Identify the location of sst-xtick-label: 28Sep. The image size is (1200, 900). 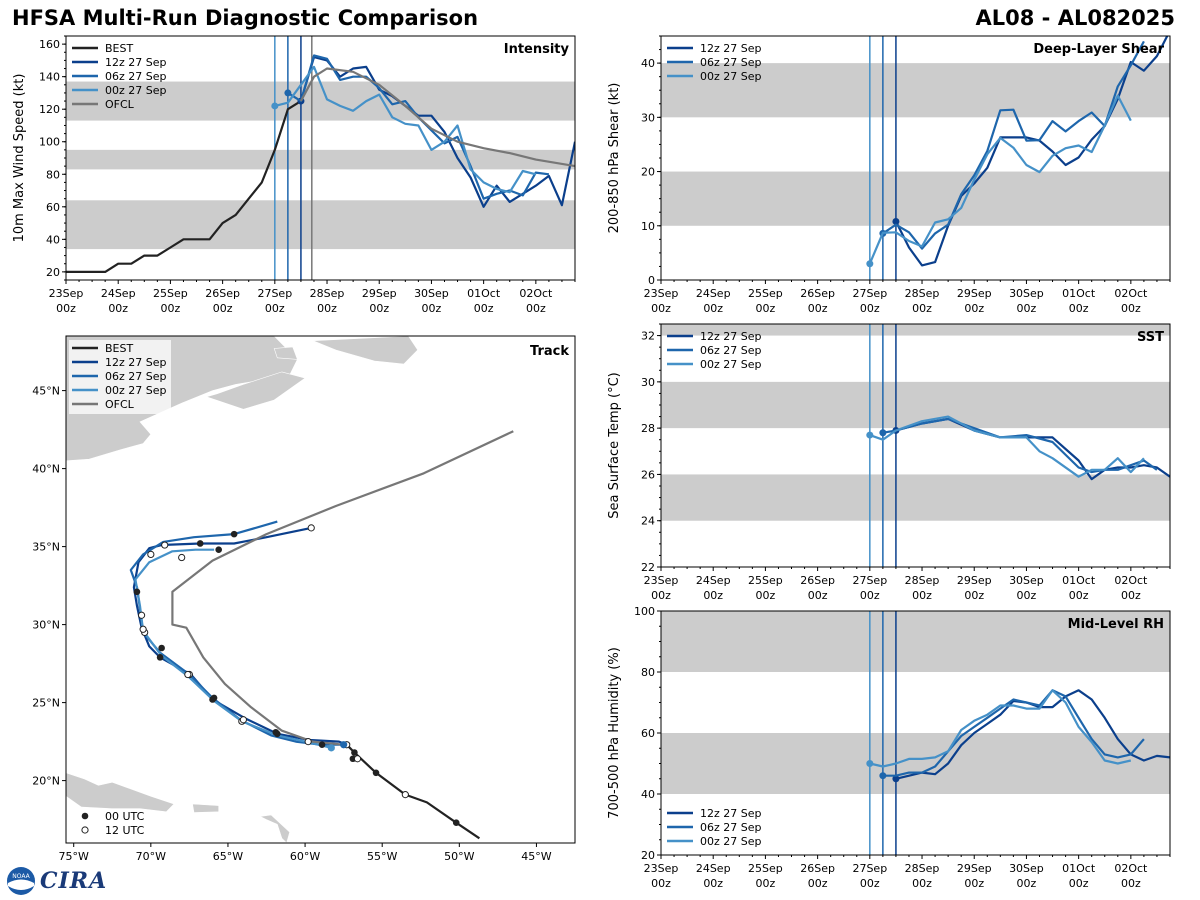
(922, 580).